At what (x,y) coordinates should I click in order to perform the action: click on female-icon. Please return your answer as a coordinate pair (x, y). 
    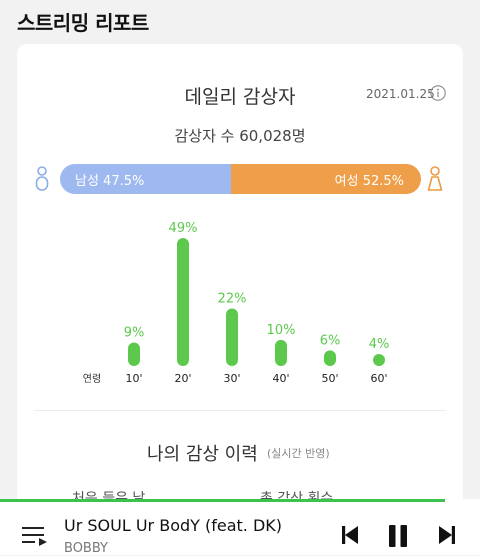
    Looking at the image, I should click on (435, 178).